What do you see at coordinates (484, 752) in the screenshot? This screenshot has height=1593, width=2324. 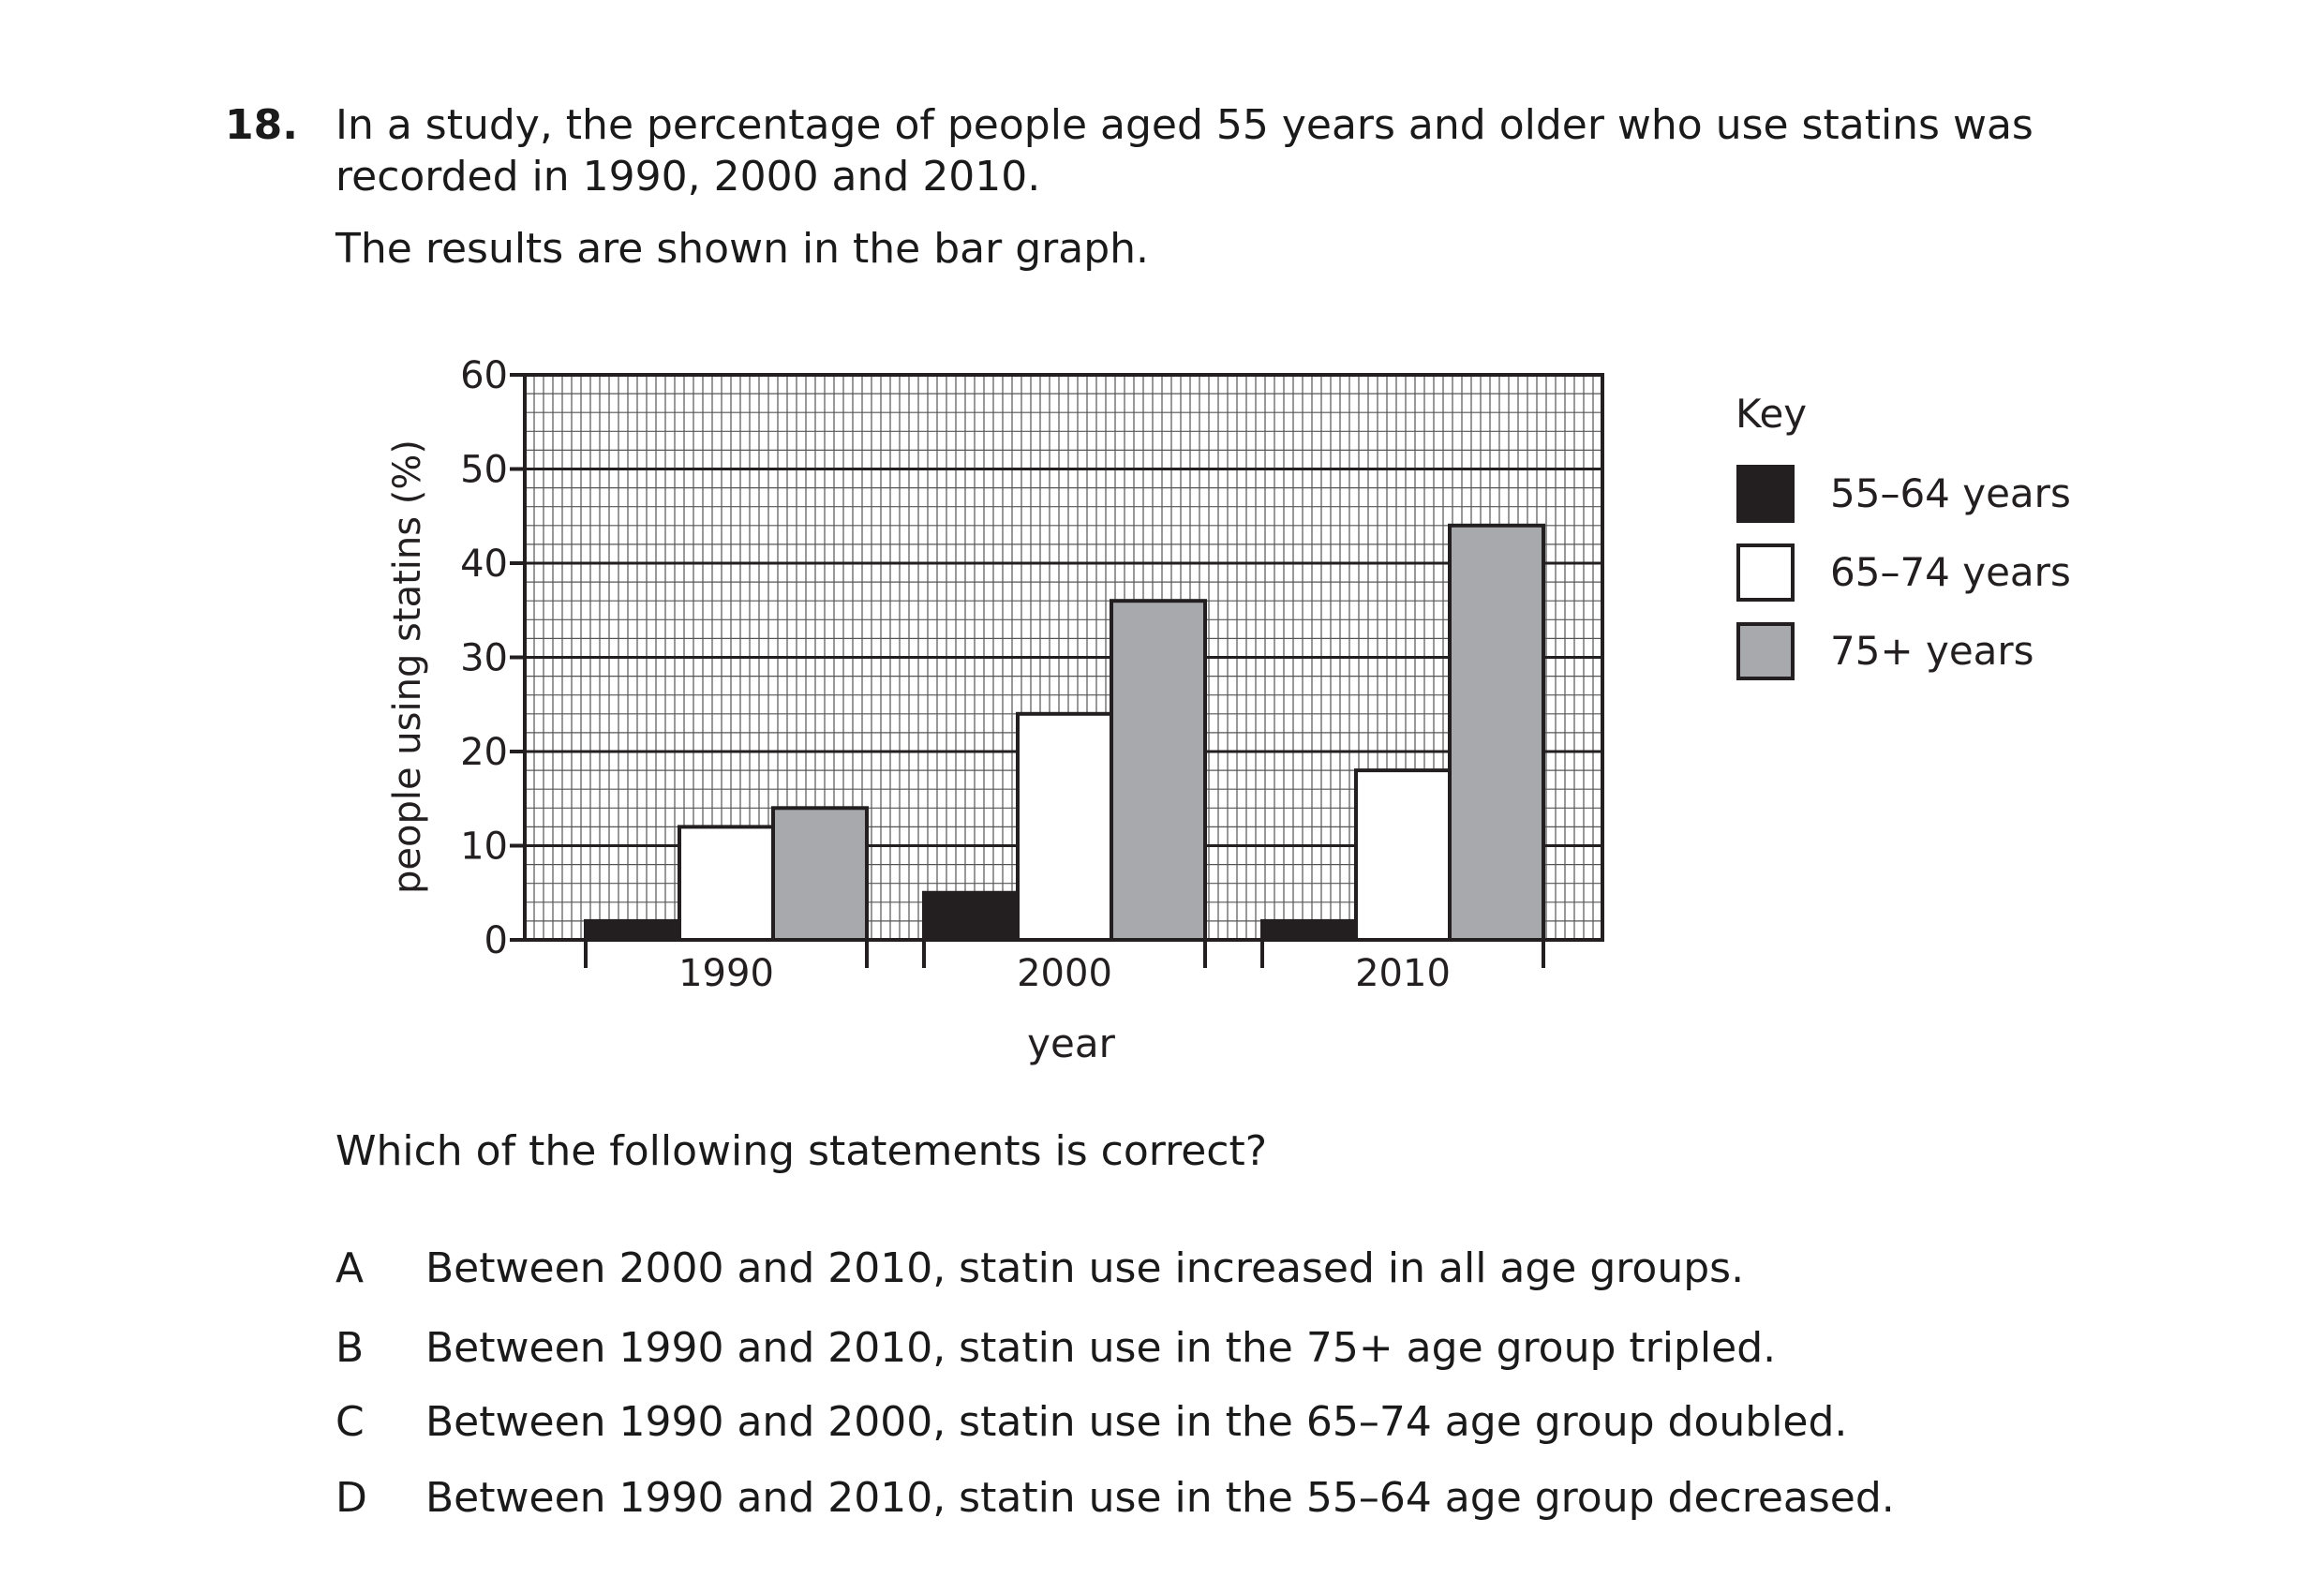 I see `y-tick-label: 20` at bounding box center [484, 752].